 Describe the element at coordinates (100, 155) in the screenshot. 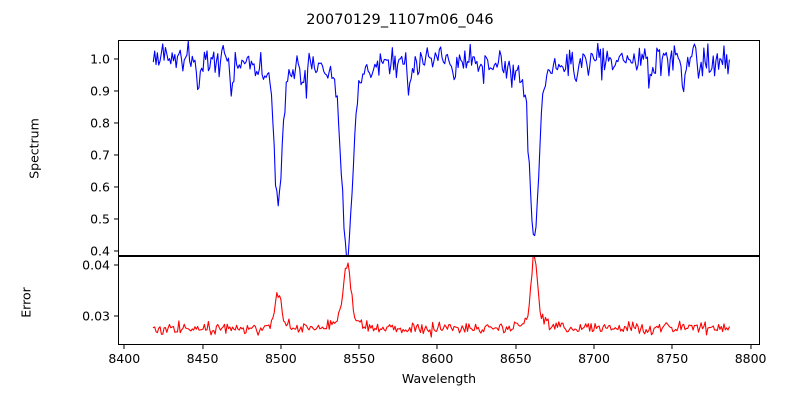

I see `spectrum-ytick-label-3: 0.7` at that location.